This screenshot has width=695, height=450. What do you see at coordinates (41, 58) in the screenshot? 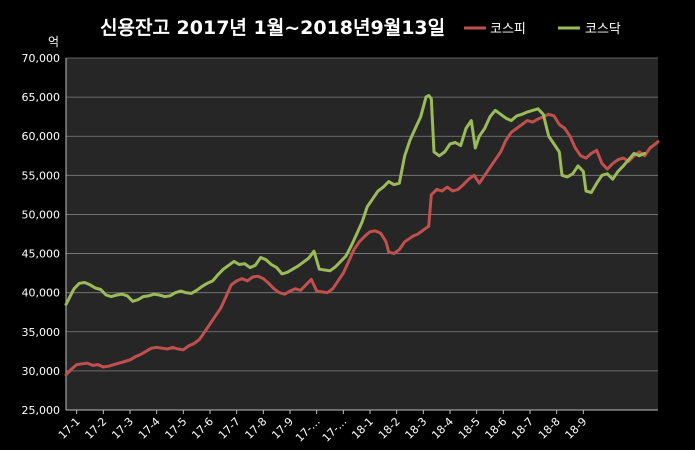
I see `y-tick-label: 70,000` at bounding box center [41, 58].